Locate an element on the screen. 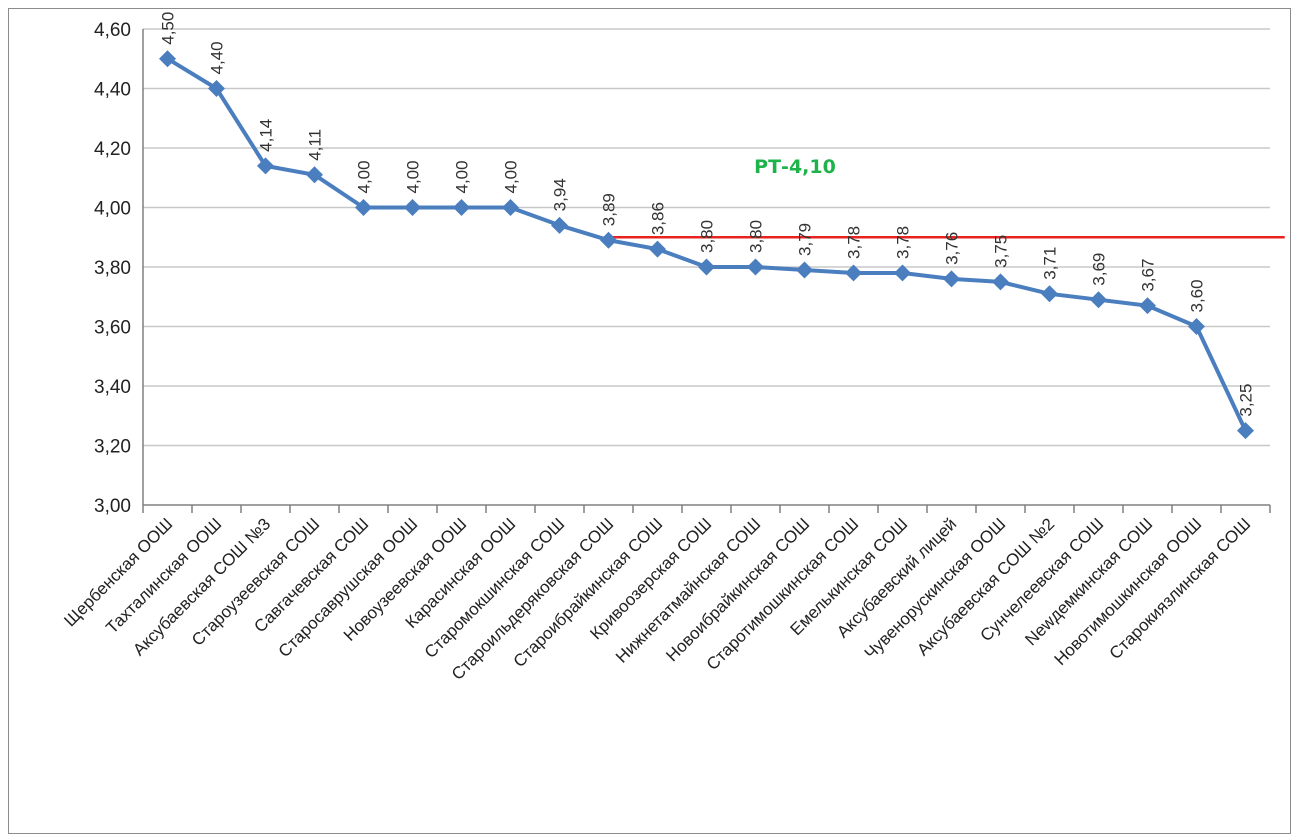 The image size is (1293, 836). y-tick-label: 4,00 is located at coordinates (112, 209).